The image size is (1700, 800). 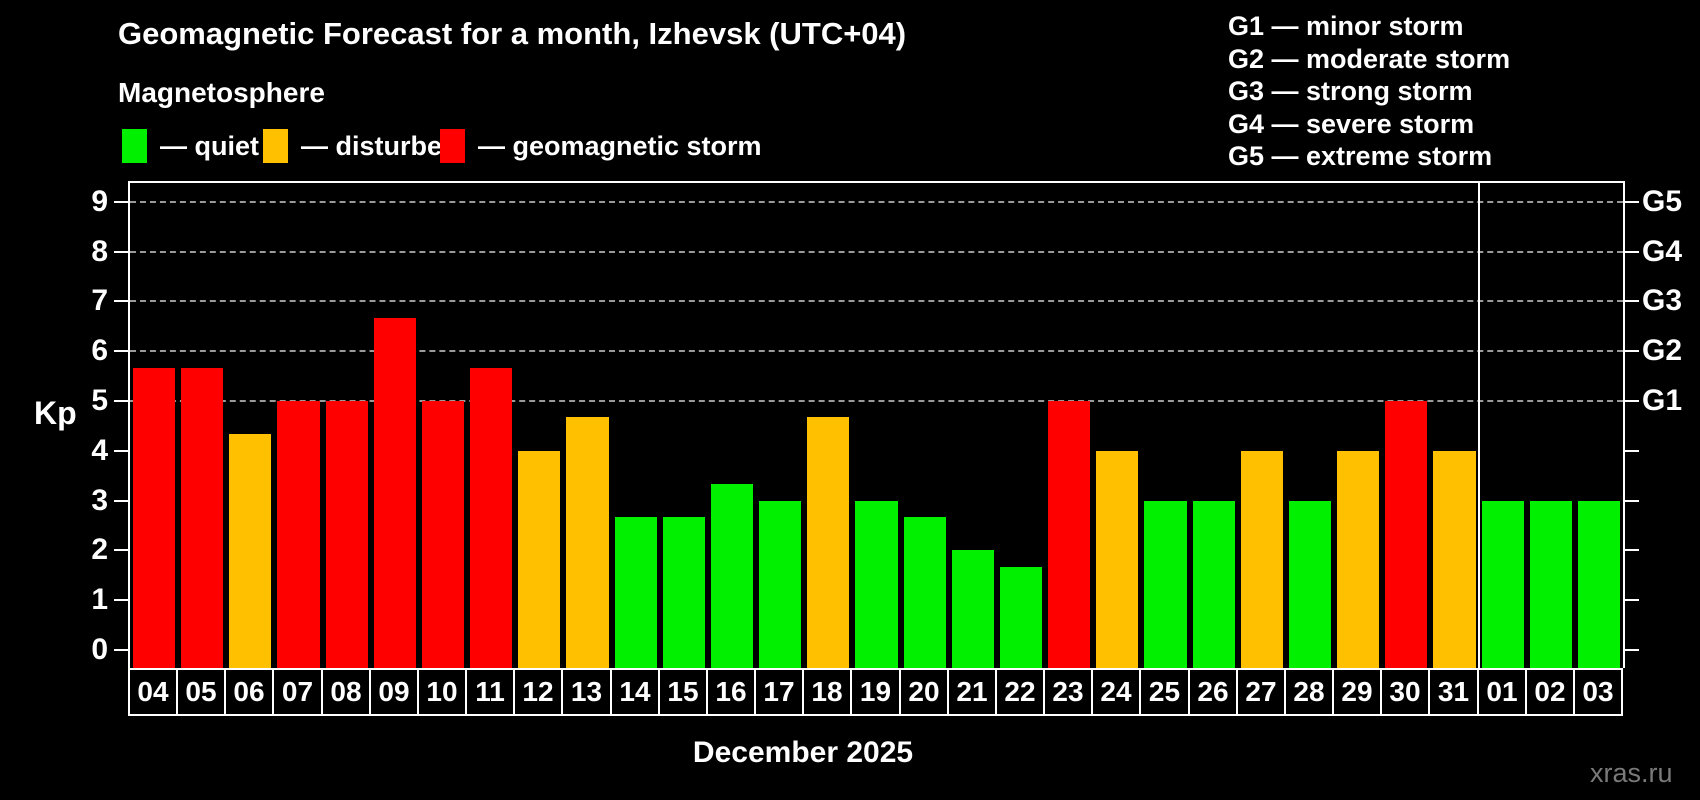 I want to click on g-legend-line-2: G2 — moderate storm, so click(x=1369, y=58).